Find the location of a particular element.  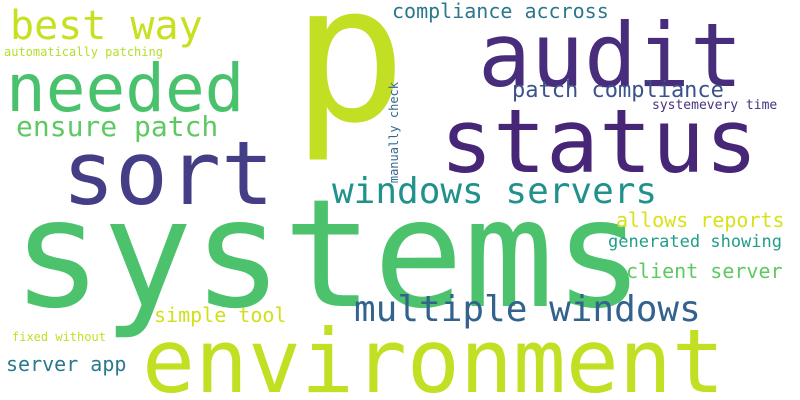

word-systemevery-time: systemevery time is located at coordinates (715, 105).